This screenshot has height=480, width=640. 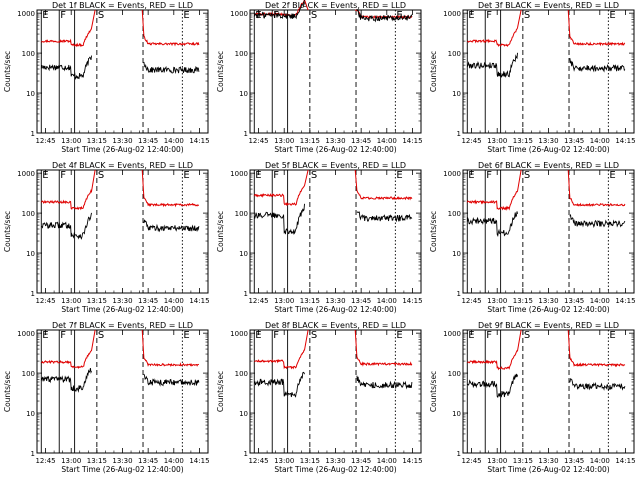 What do you see at coordinates (548, 165) in the screenshot?
I see `chart-title: Det 6f BLACK = Events, RED = LLD` at bounding box center [548, 165].